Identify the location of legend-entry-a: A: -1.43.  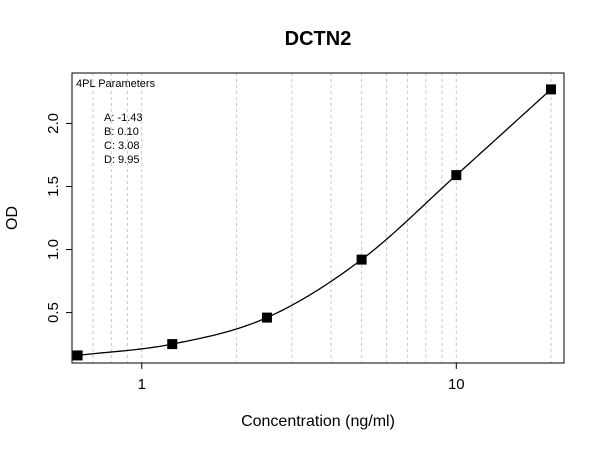
(123, 118).